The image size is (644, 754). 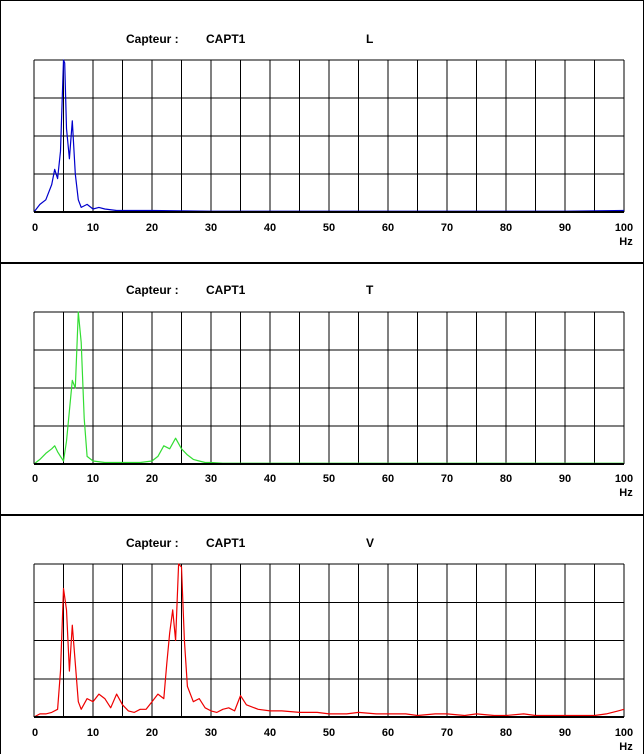 I want to click on axis-name: L, so click(x=370, y=39).